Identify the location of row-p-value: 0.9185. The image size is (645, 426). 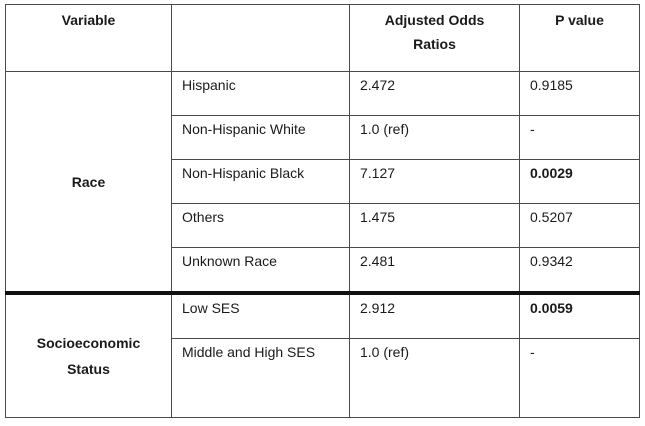
(579, 93).